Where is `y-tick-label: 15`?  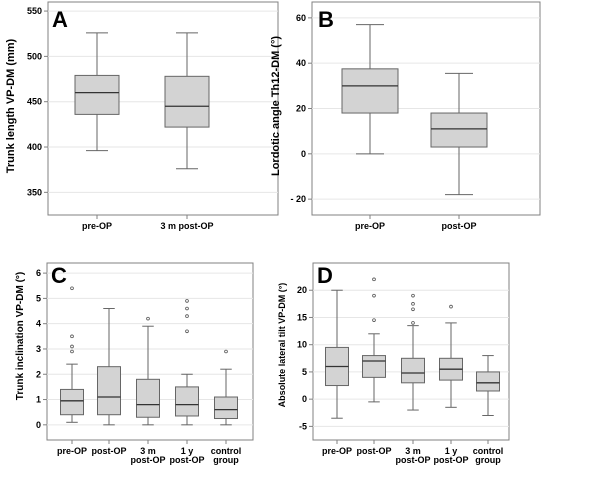 y-tick-label: 15 is located at coordinates (302, 317).